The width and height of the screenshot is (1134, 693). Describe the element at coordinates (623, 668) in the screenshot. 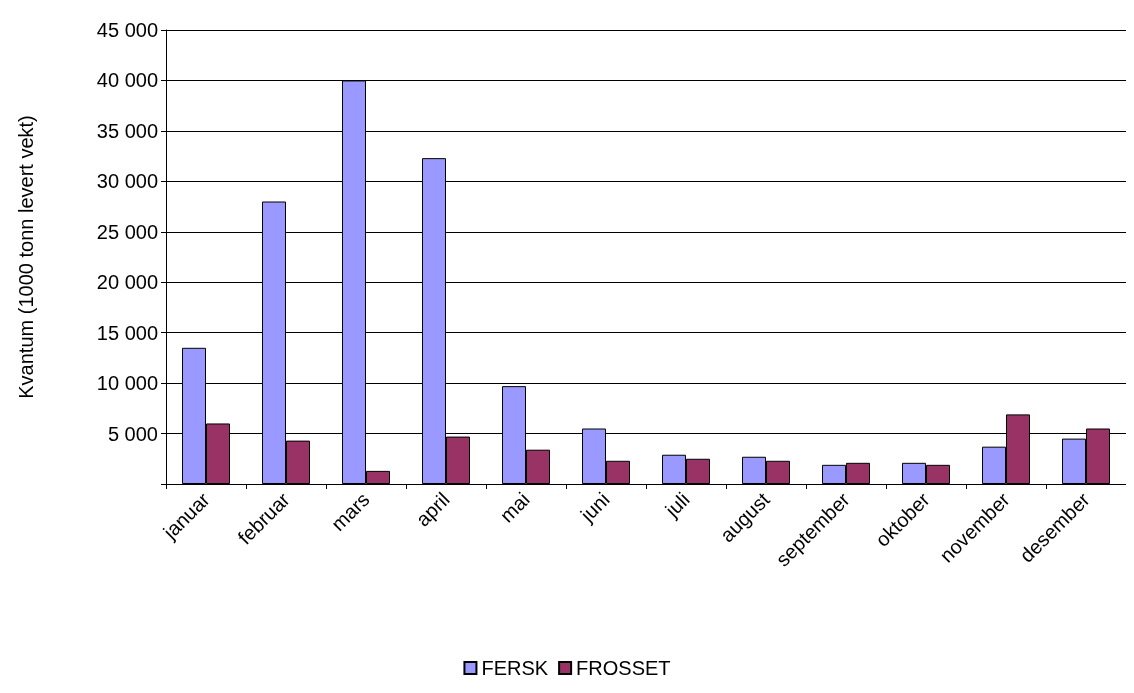

I see `legend-label: FROSSET` at that location.